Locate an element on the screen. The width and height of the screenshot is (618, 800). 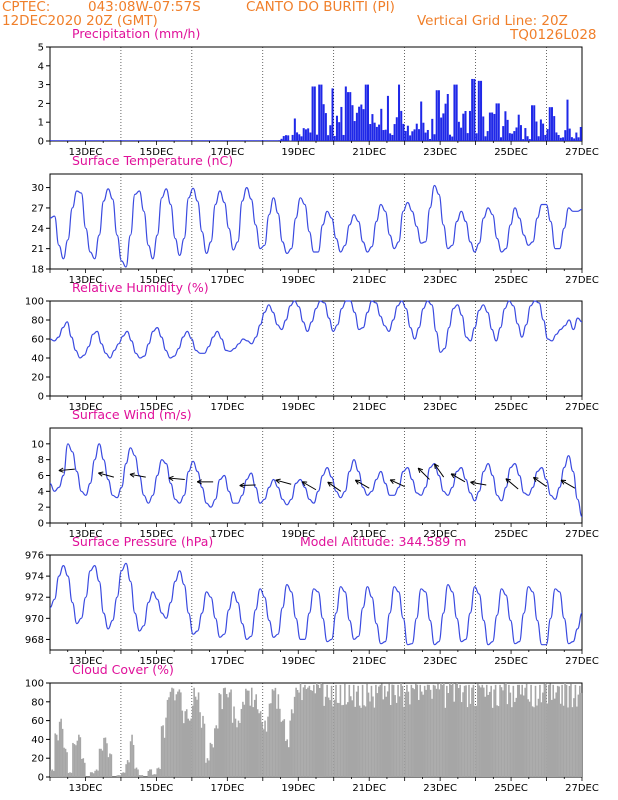
wind-series-line is located at coordinates (316, 480).